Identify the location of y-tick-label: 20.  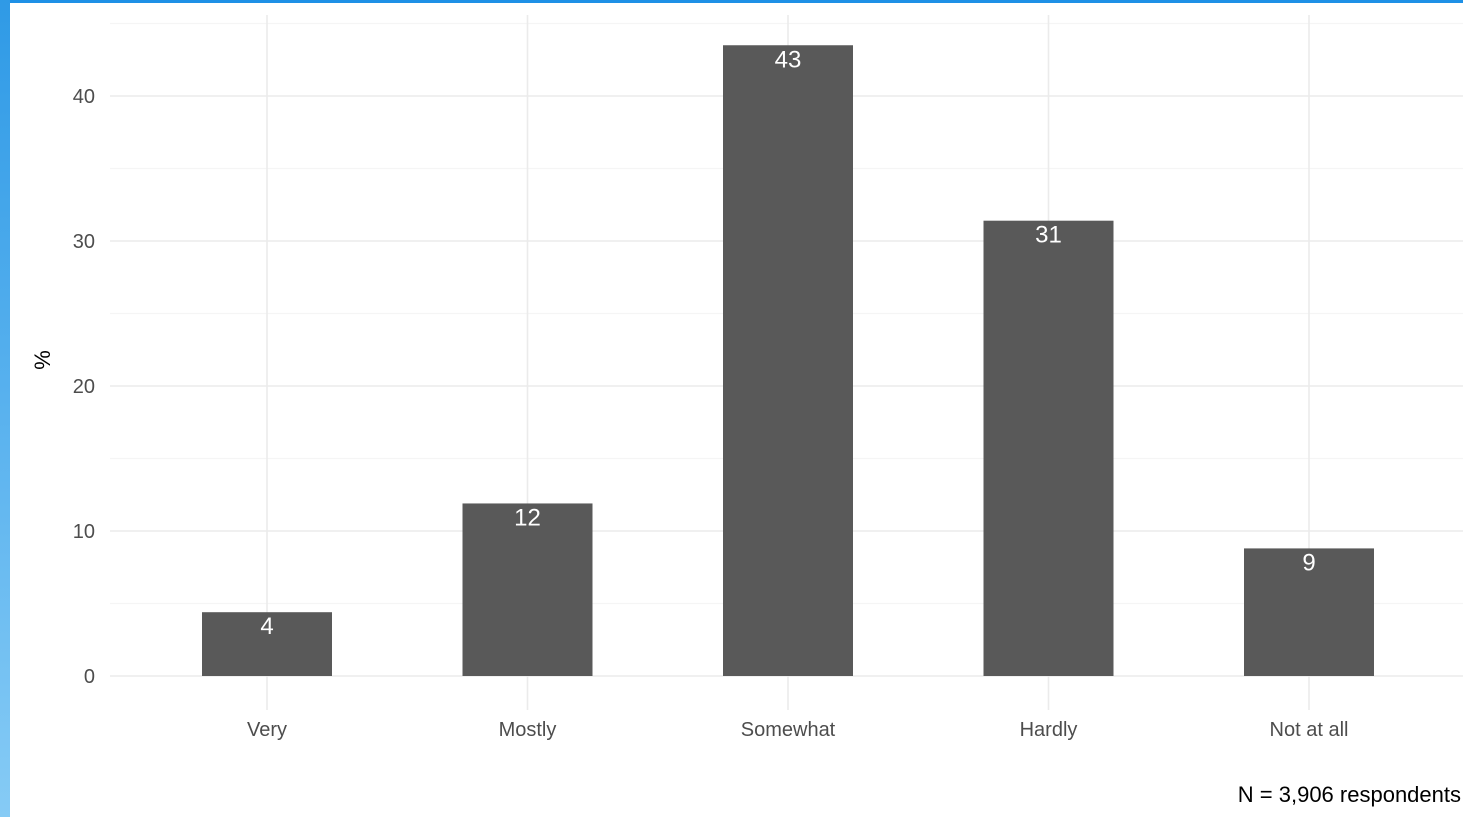
(84, 387).